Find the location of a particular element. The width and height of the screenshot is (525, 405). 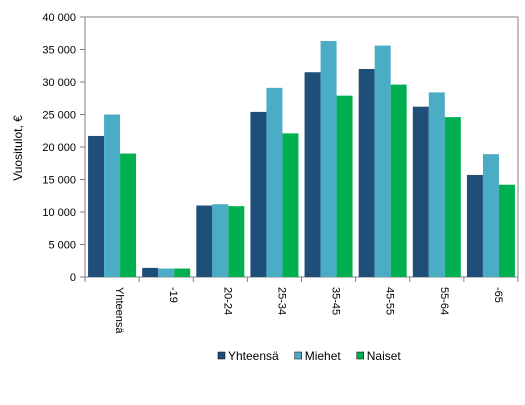

x-tick-label: -65 is located at coordinates (498, 295).